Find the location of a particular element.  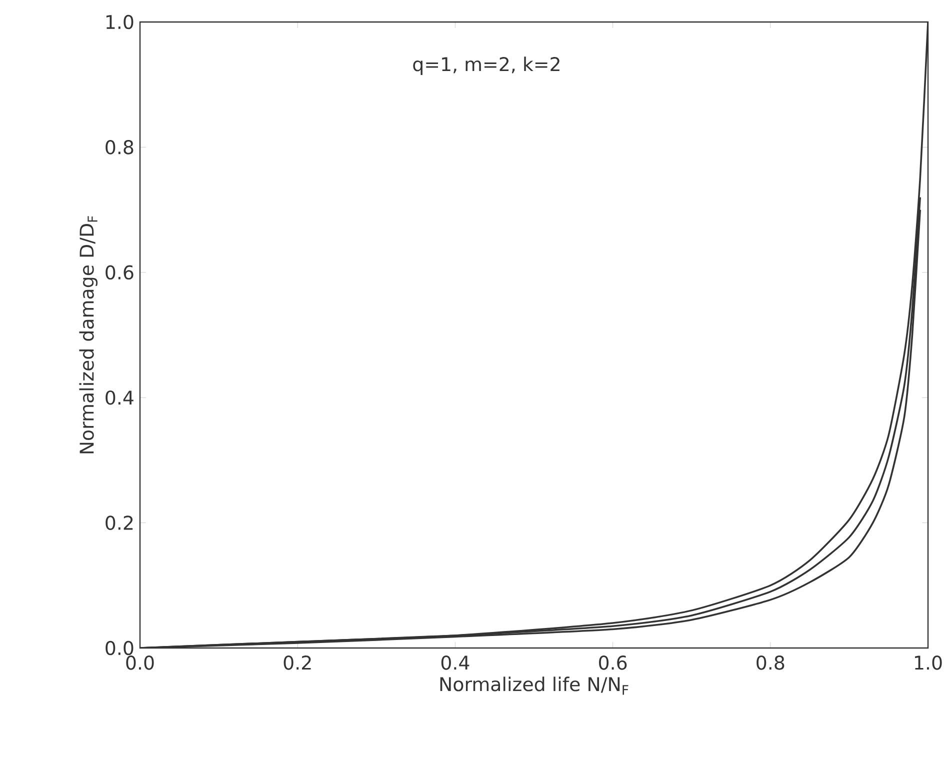

y-axis-title: Normalized damage D/D$_{F}$ is located at coordinates (88, 335).